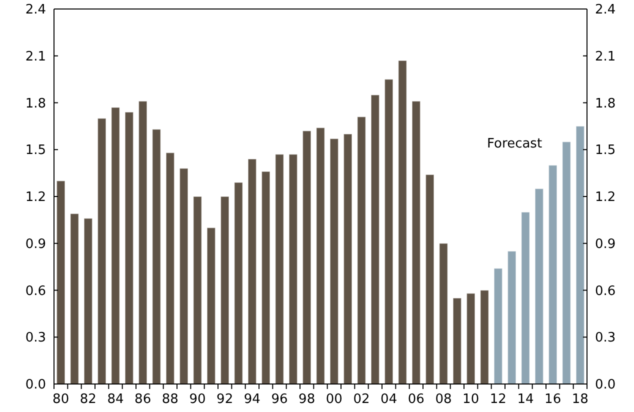 The height and width of the screenshot is (412, 634). What do you see at coordinates (35, 56) in the screenshot?
I see `y-tick-label: 2.1` at bounding box center [35, 56].